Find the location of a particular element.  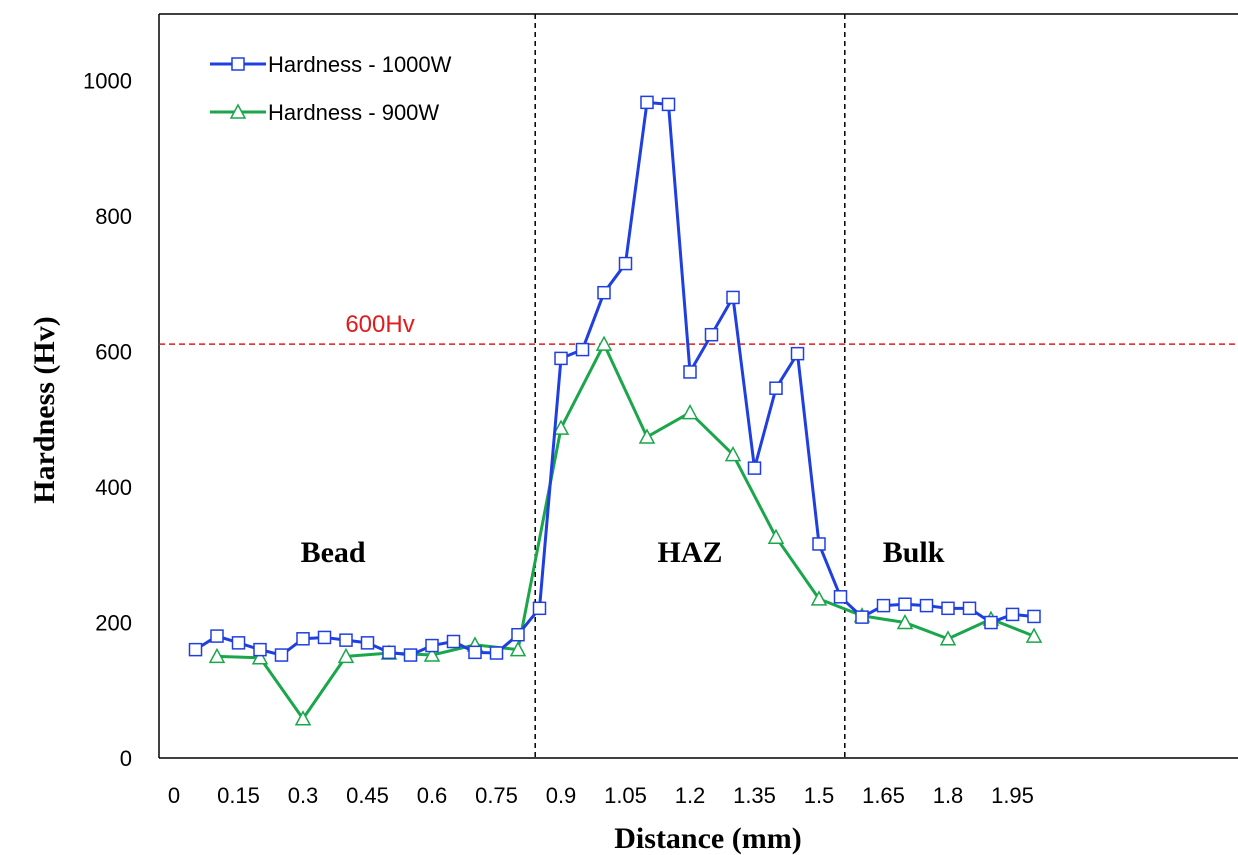

region-labels: Bead HAZ Bulk is located at coordinates (623, 552).